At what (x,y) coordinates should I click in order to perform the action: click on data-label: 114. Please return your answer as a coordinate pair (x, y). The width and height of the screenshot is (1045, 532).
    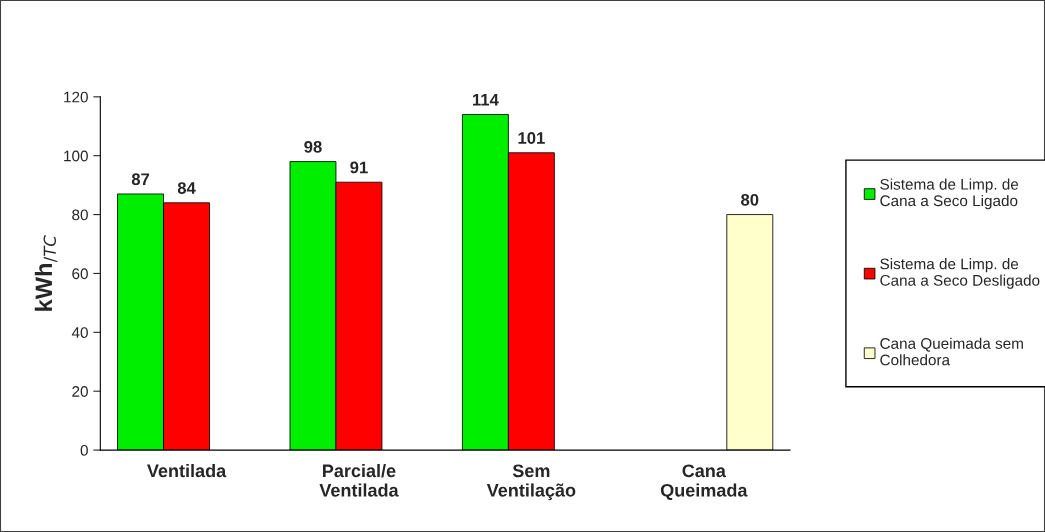
    Looking at the image, I should click on (486, 100).